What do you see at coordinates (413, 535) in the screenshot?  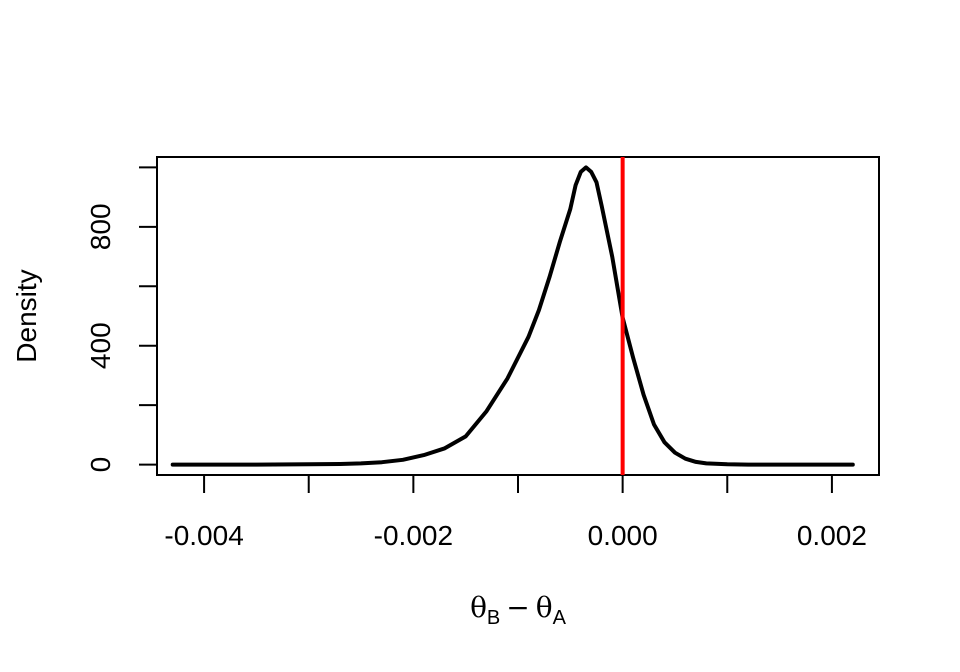 I see `x-tick-label: -0.002` at bounding box center [413, 535].